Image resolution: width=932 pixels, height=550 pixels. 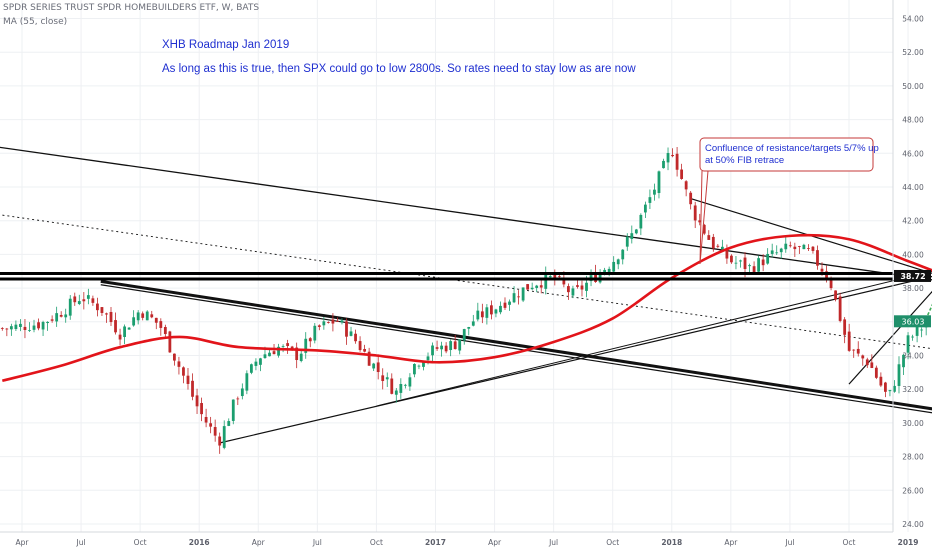 I want to click on y-tick-label: 52.00, so click(x=913, y=52).